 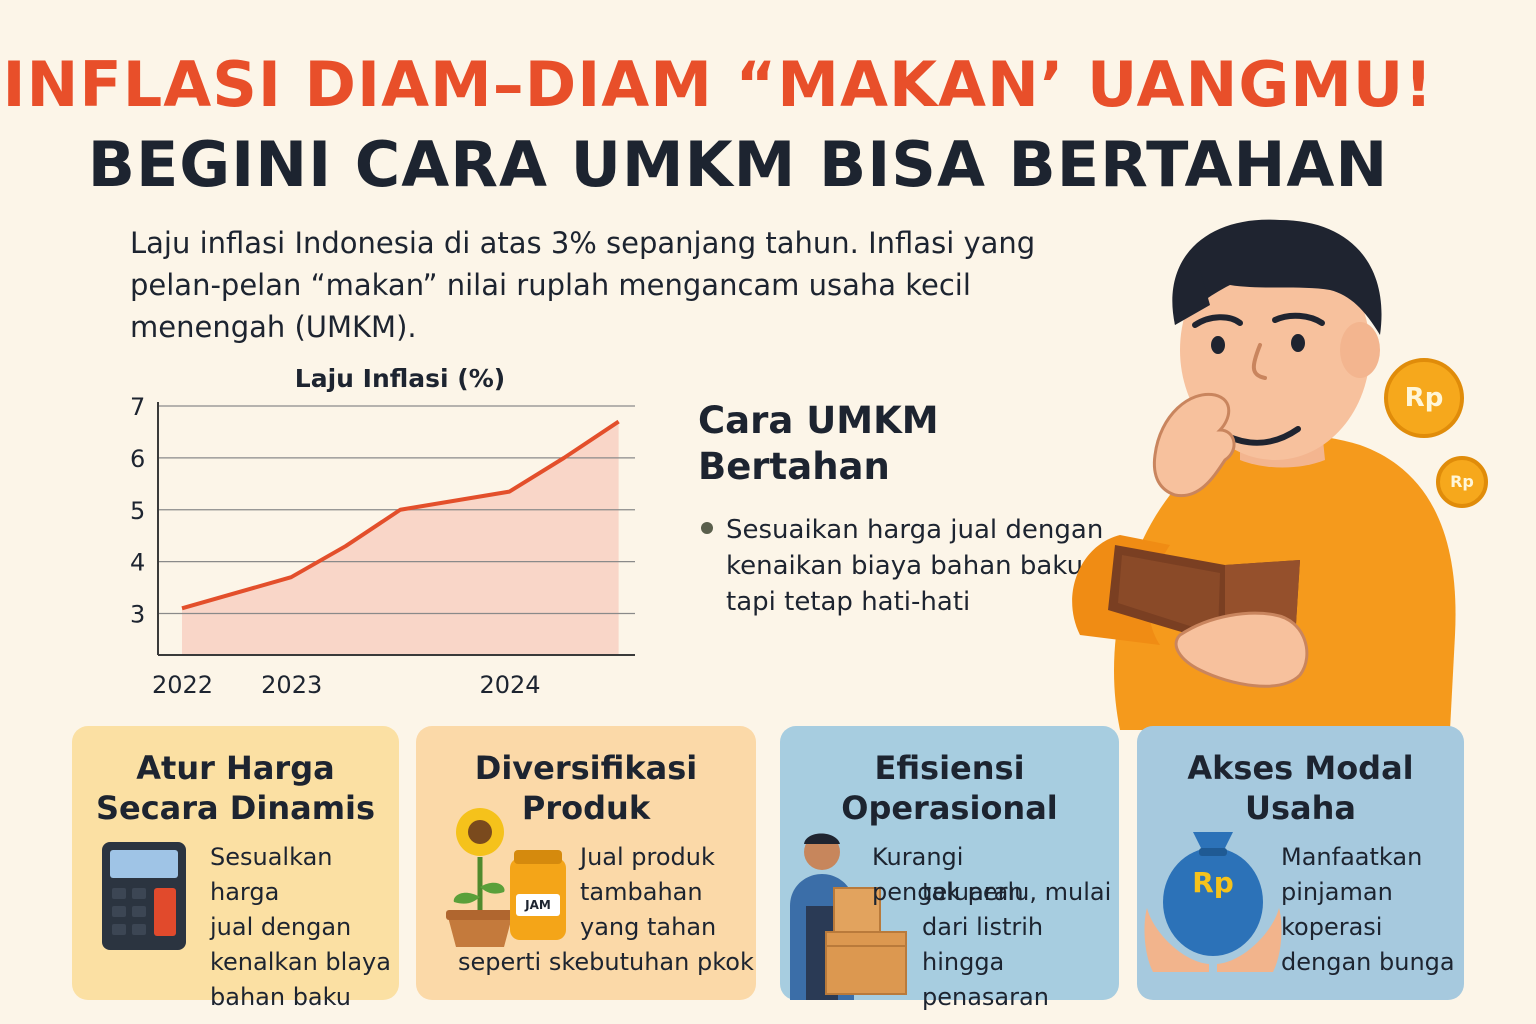 I want to click on rupiah-coin-small-icon: Rp, so click(x=1462, y=482).